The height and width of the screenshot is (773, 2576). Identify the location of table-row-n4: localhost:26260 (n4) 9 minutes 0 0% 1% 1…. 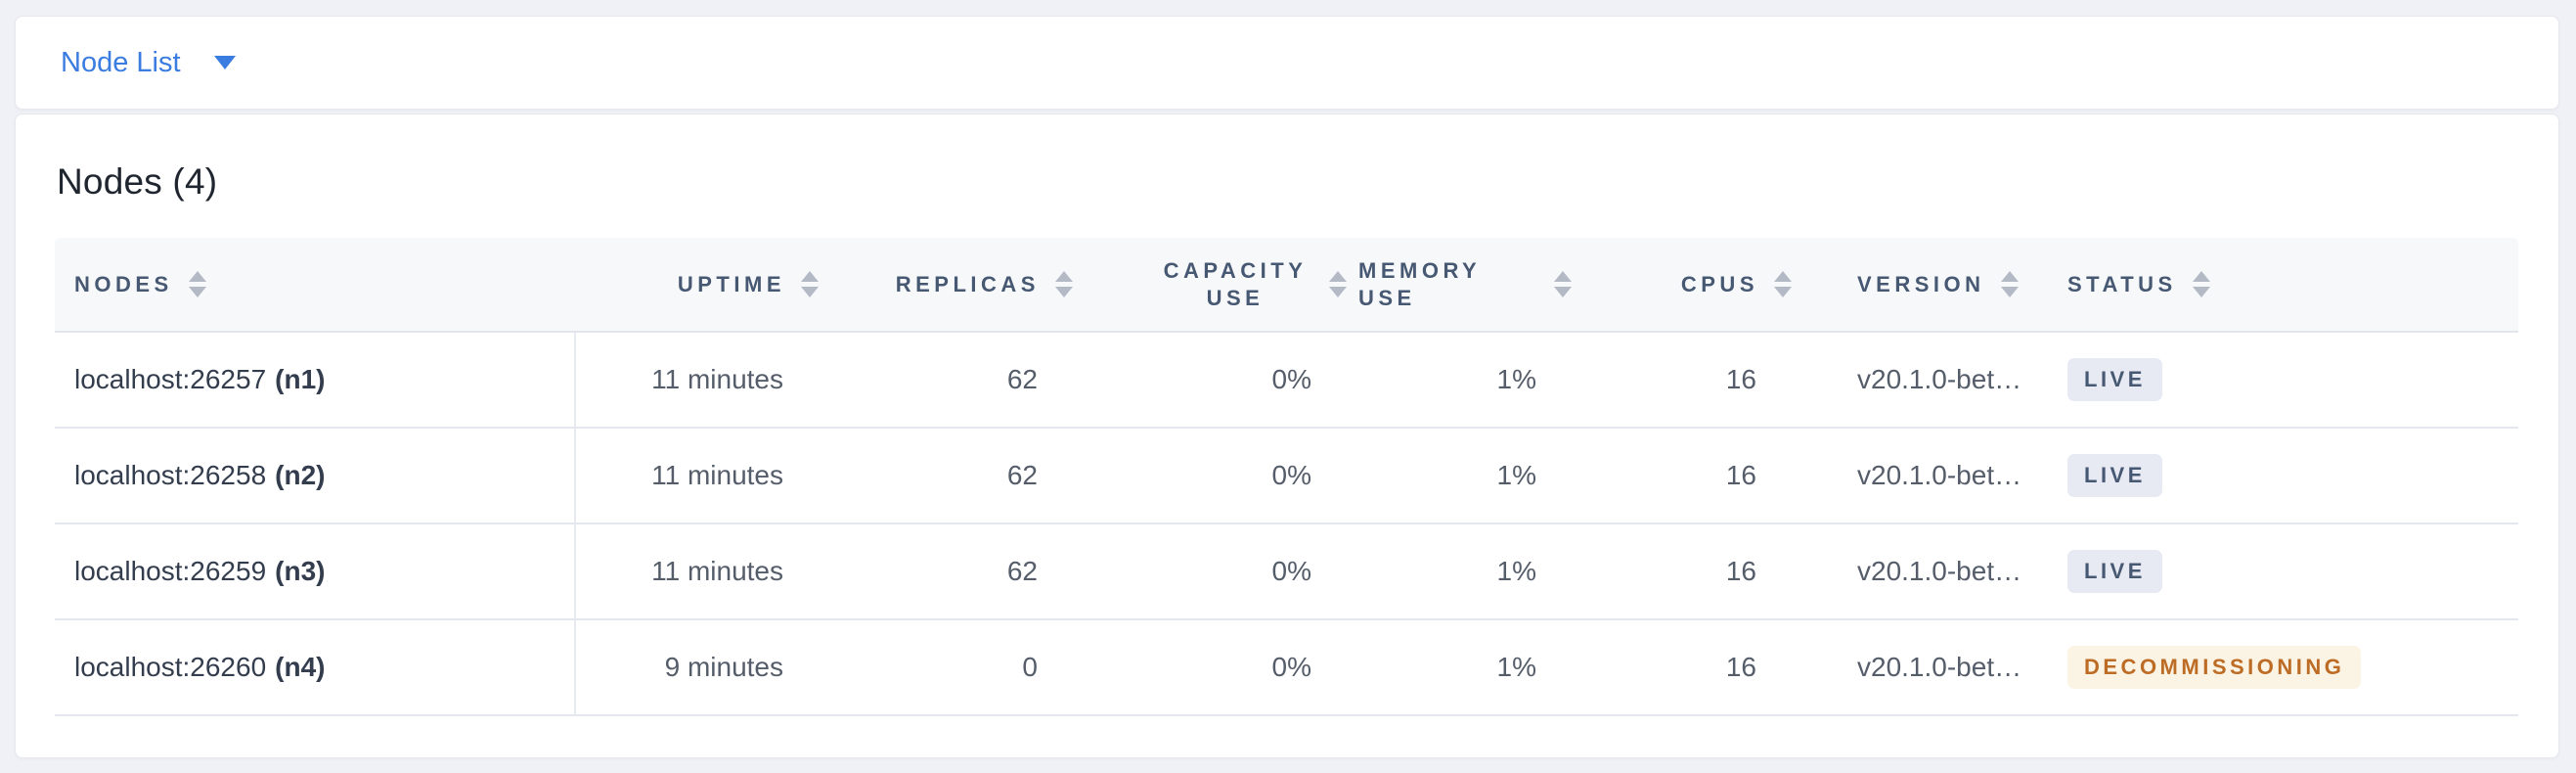
(1286, 668).